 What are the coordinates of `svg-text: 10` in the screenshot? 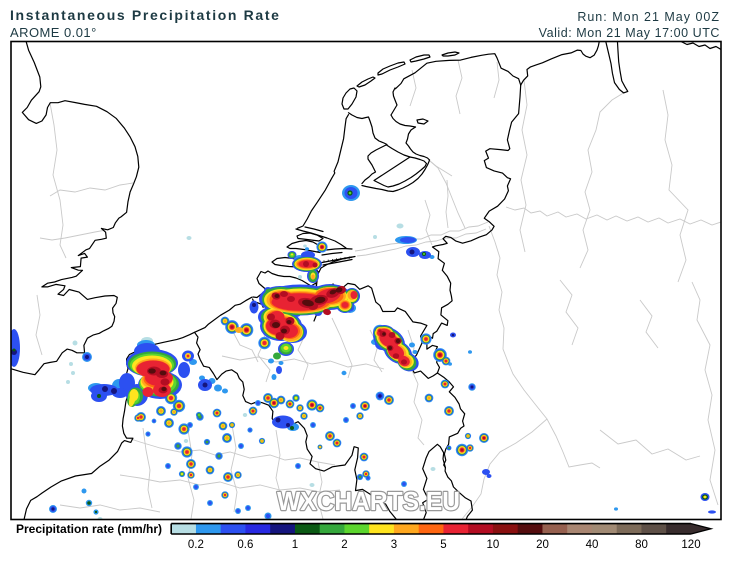 It's located at (493, 545).